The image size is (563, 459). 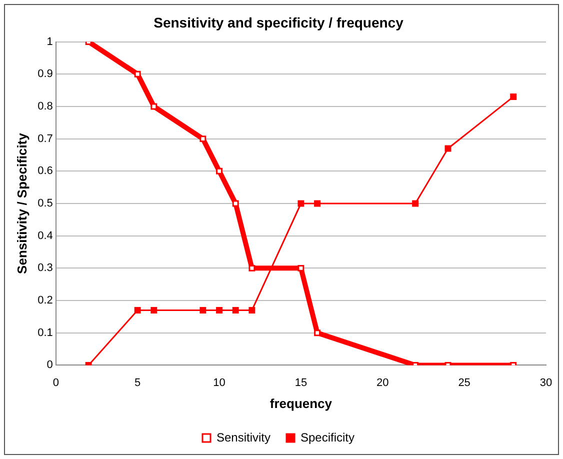 What do you see at coordinates (45, 106) in the screenshot?
I see `y-tick-label: 0.8` at bounding box center [45, 106].